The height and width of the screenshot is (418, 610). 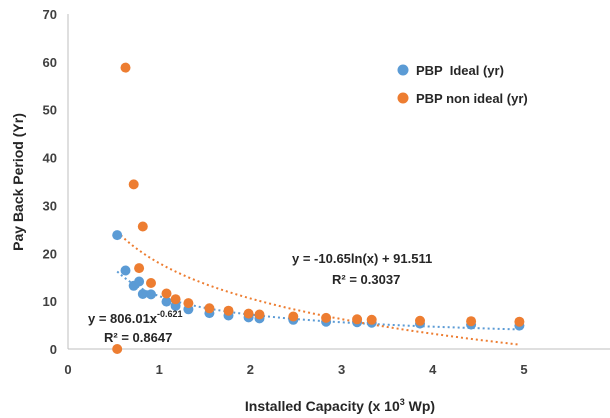 I want to click on x-tick-label: 3, so click(x=341, y=369).